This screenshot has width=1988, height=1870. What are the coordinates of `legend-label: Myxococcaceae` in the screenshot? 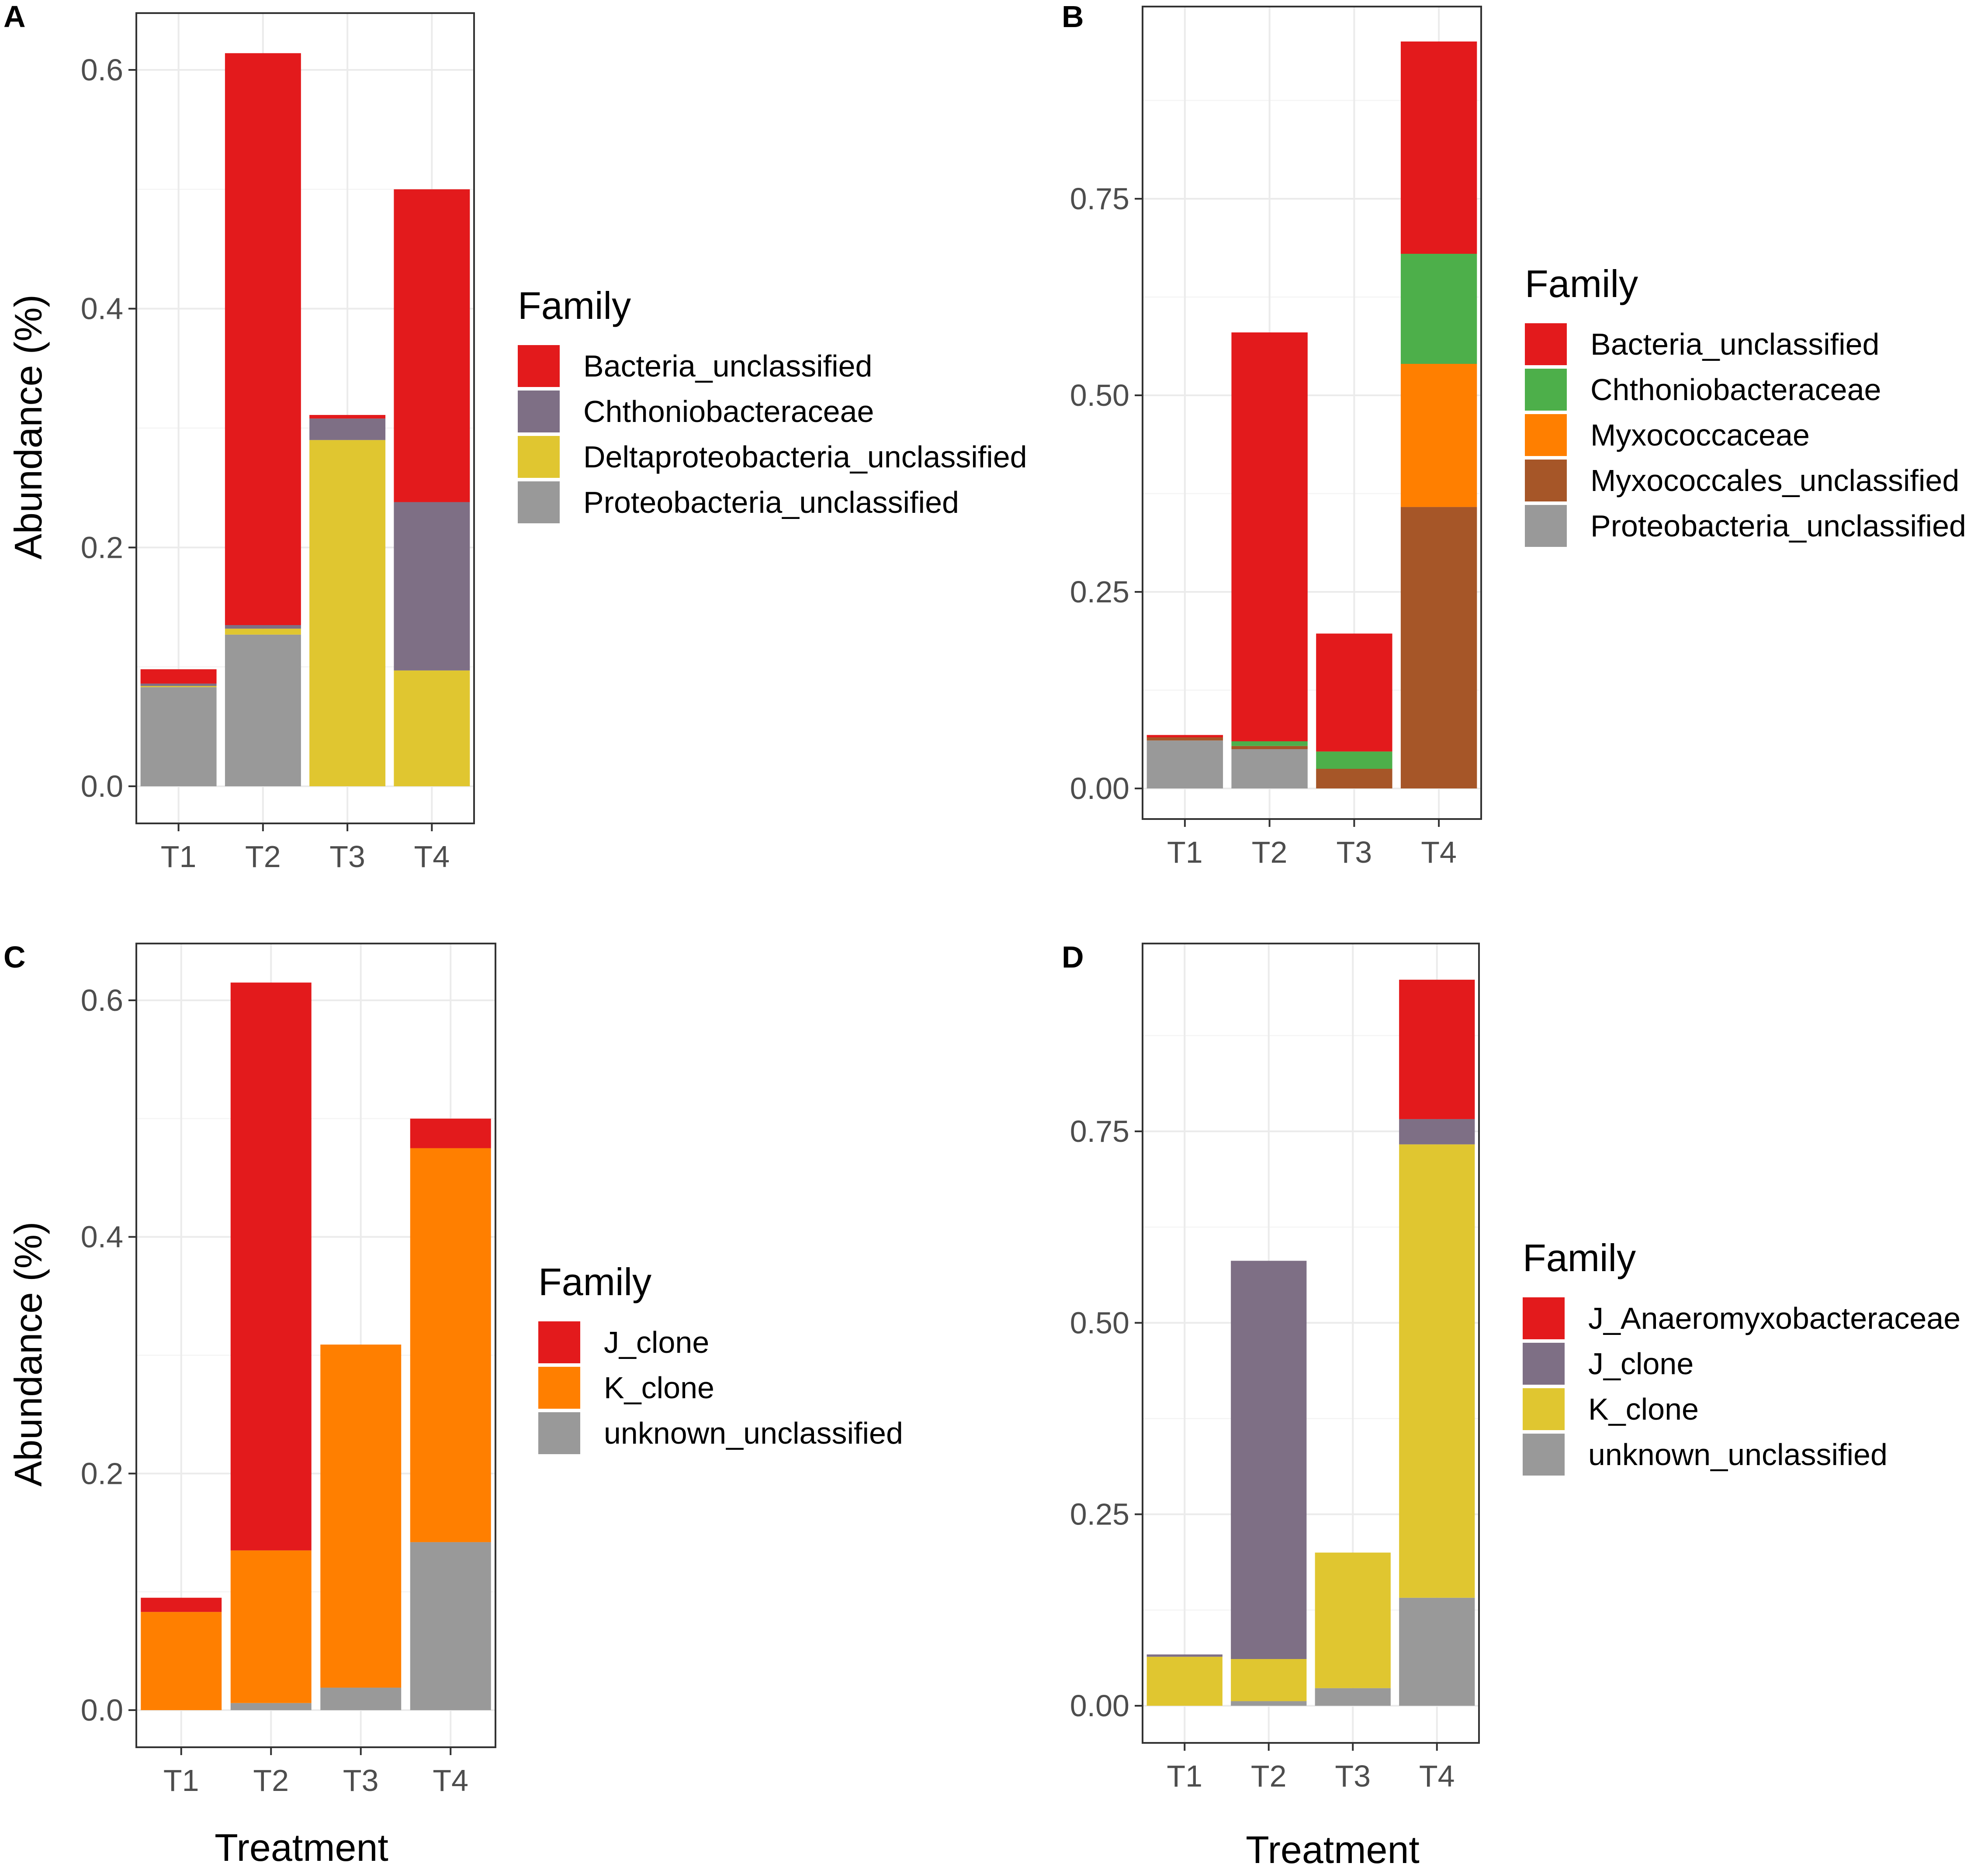 It's located at (1700, 435).